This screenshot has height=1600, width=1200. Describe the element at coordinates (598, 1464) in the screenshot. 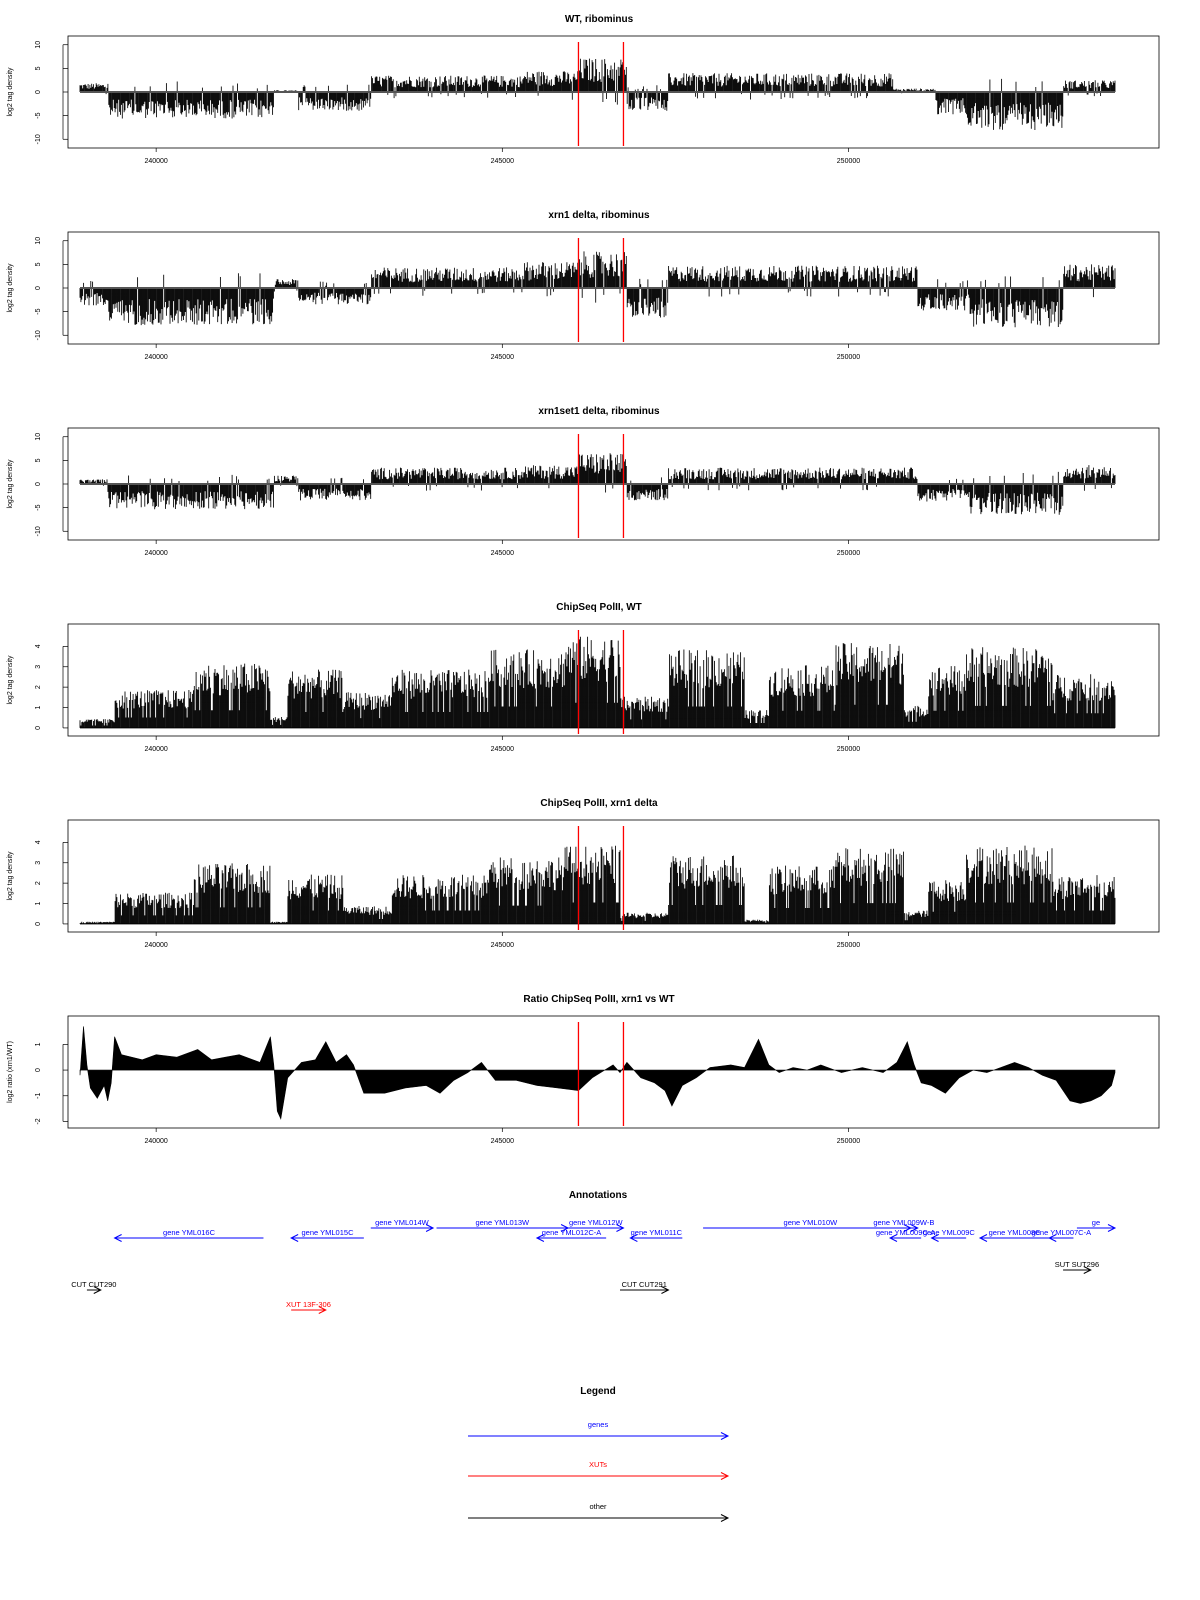

I see `legend-label: XUTs` at that location.